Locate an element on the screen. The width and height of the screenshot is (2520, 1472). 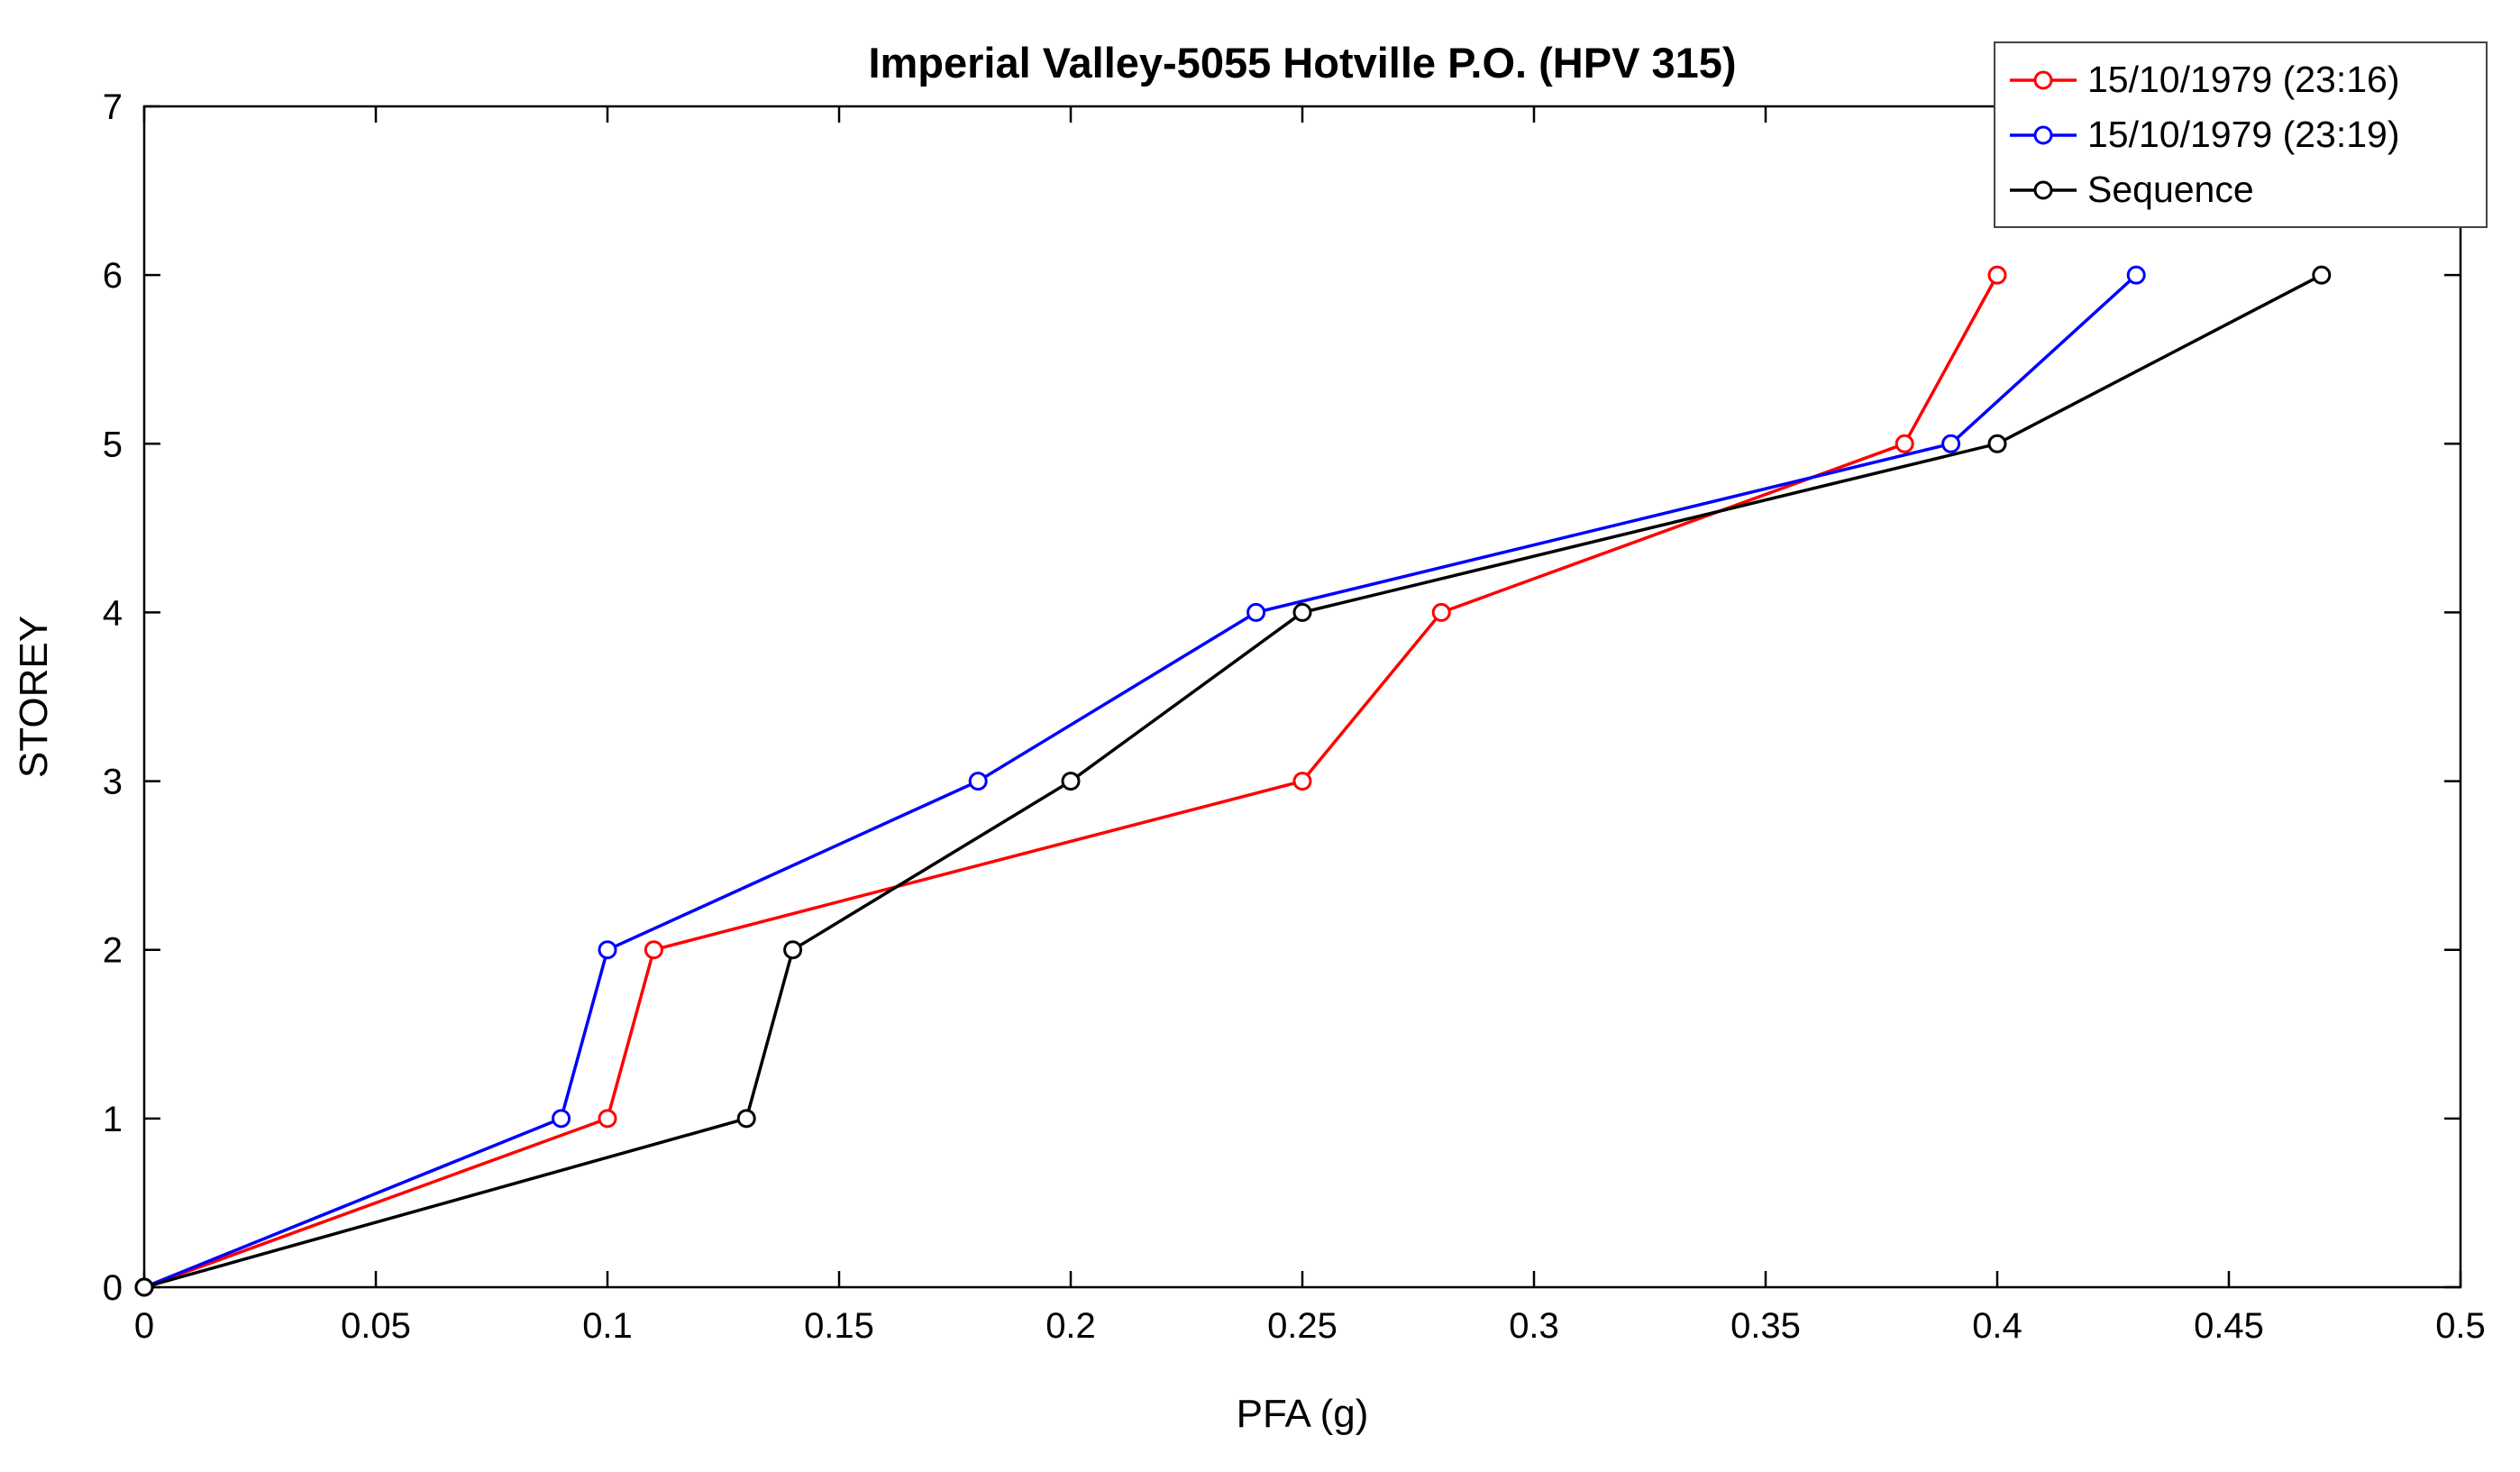
y-tick-label: 7 is located at coordinates (113, 107).